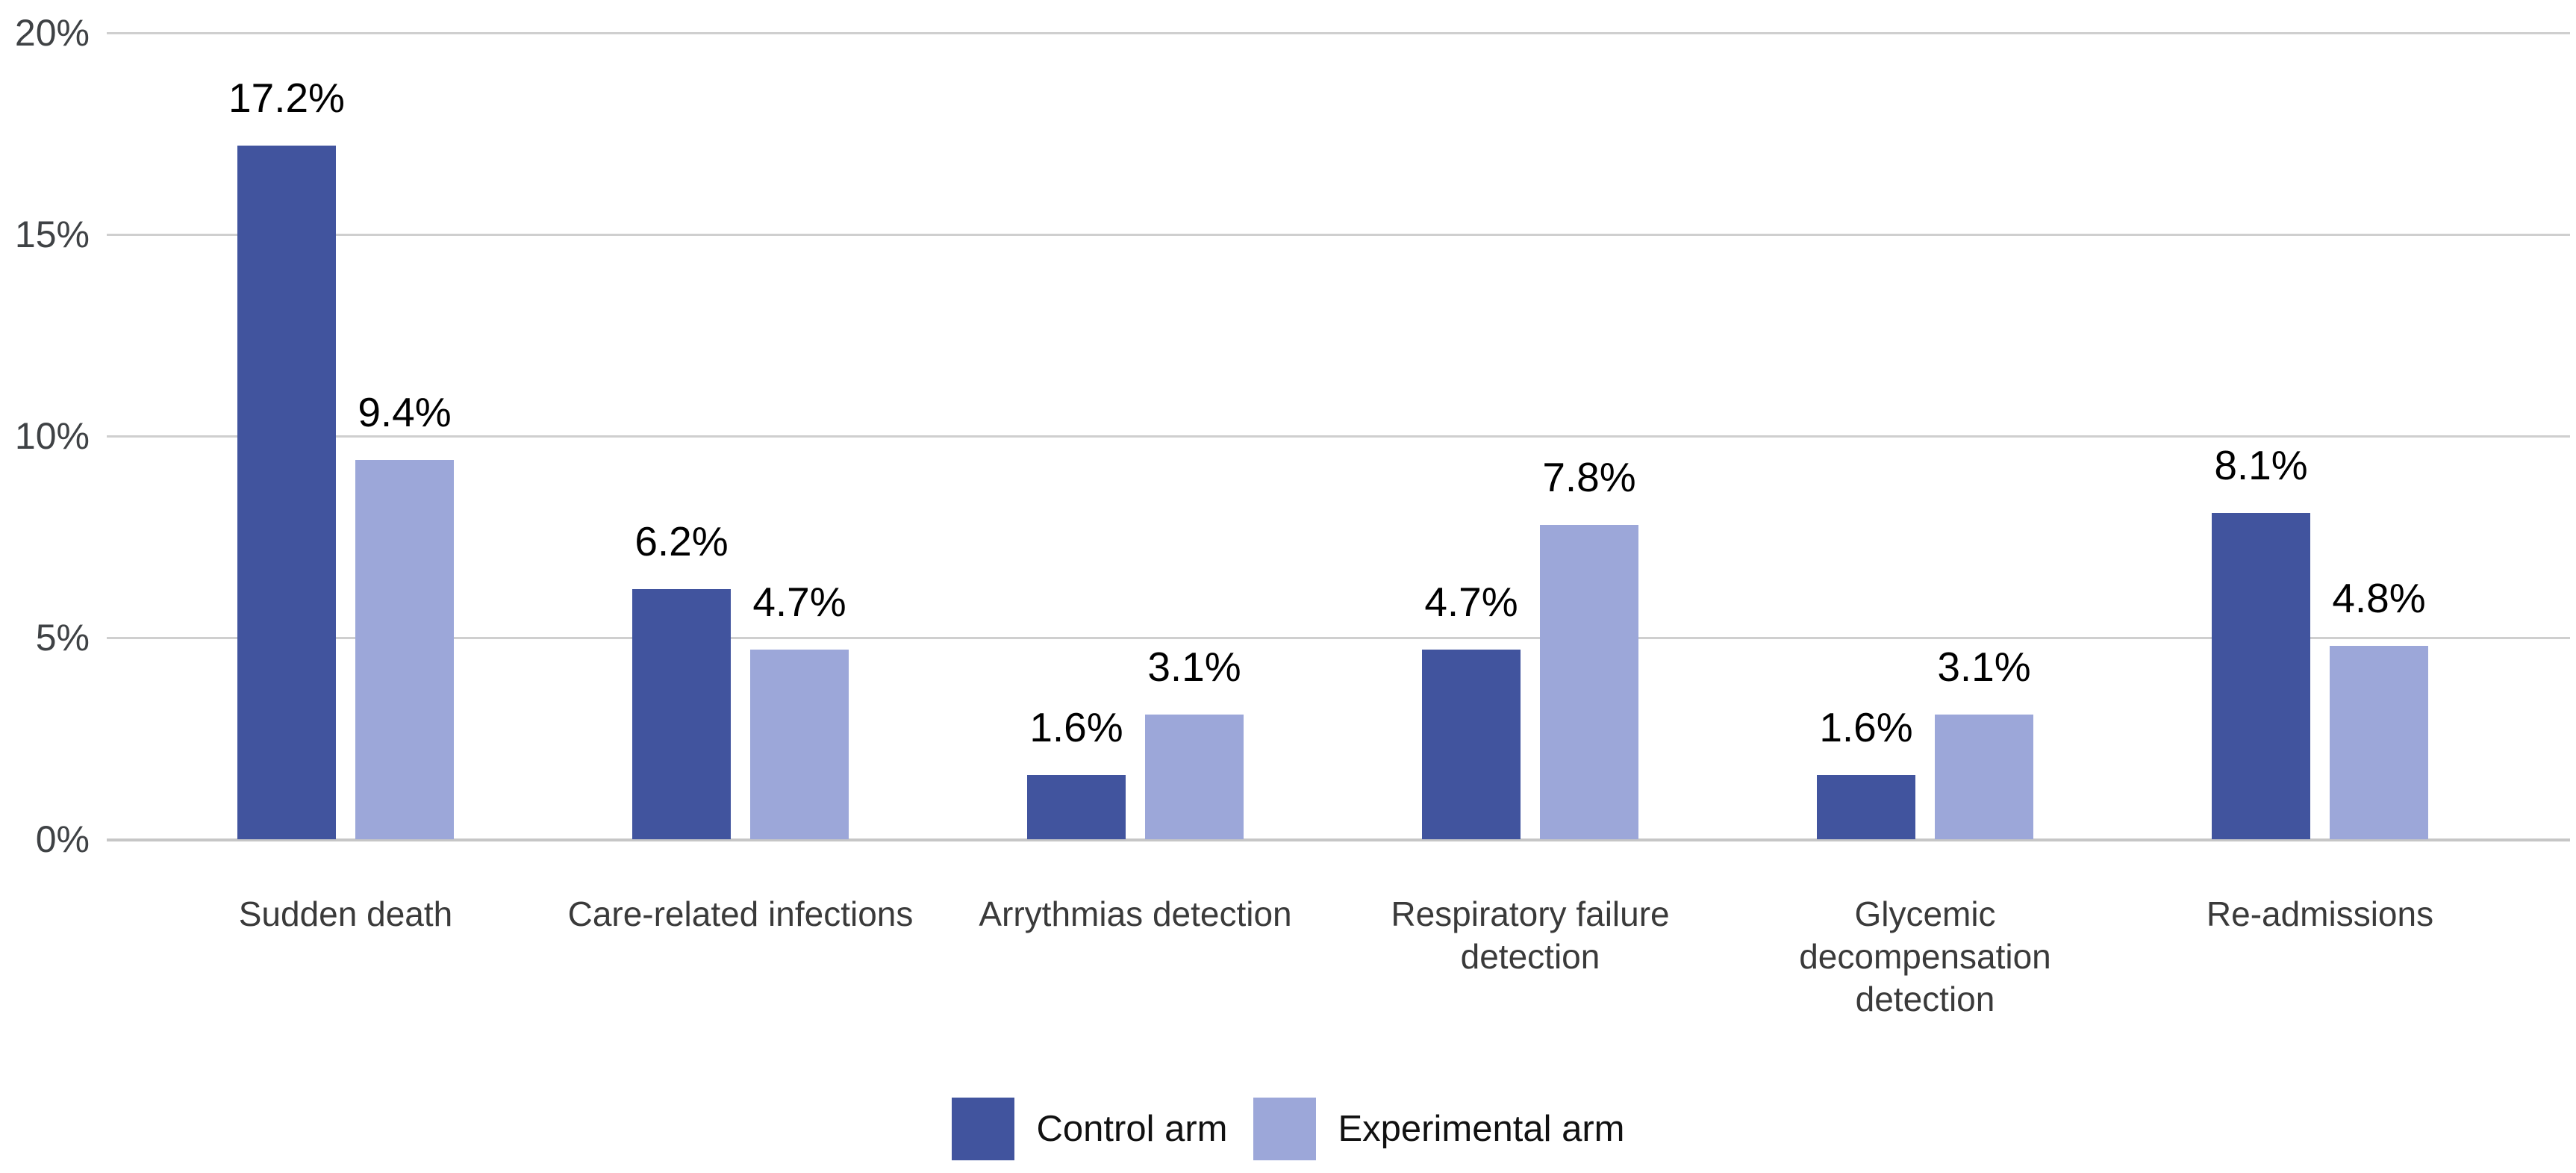 This screenshot has height=1173, width=2576. I want to click on y-tick-label: 10%, so click(52, 436).